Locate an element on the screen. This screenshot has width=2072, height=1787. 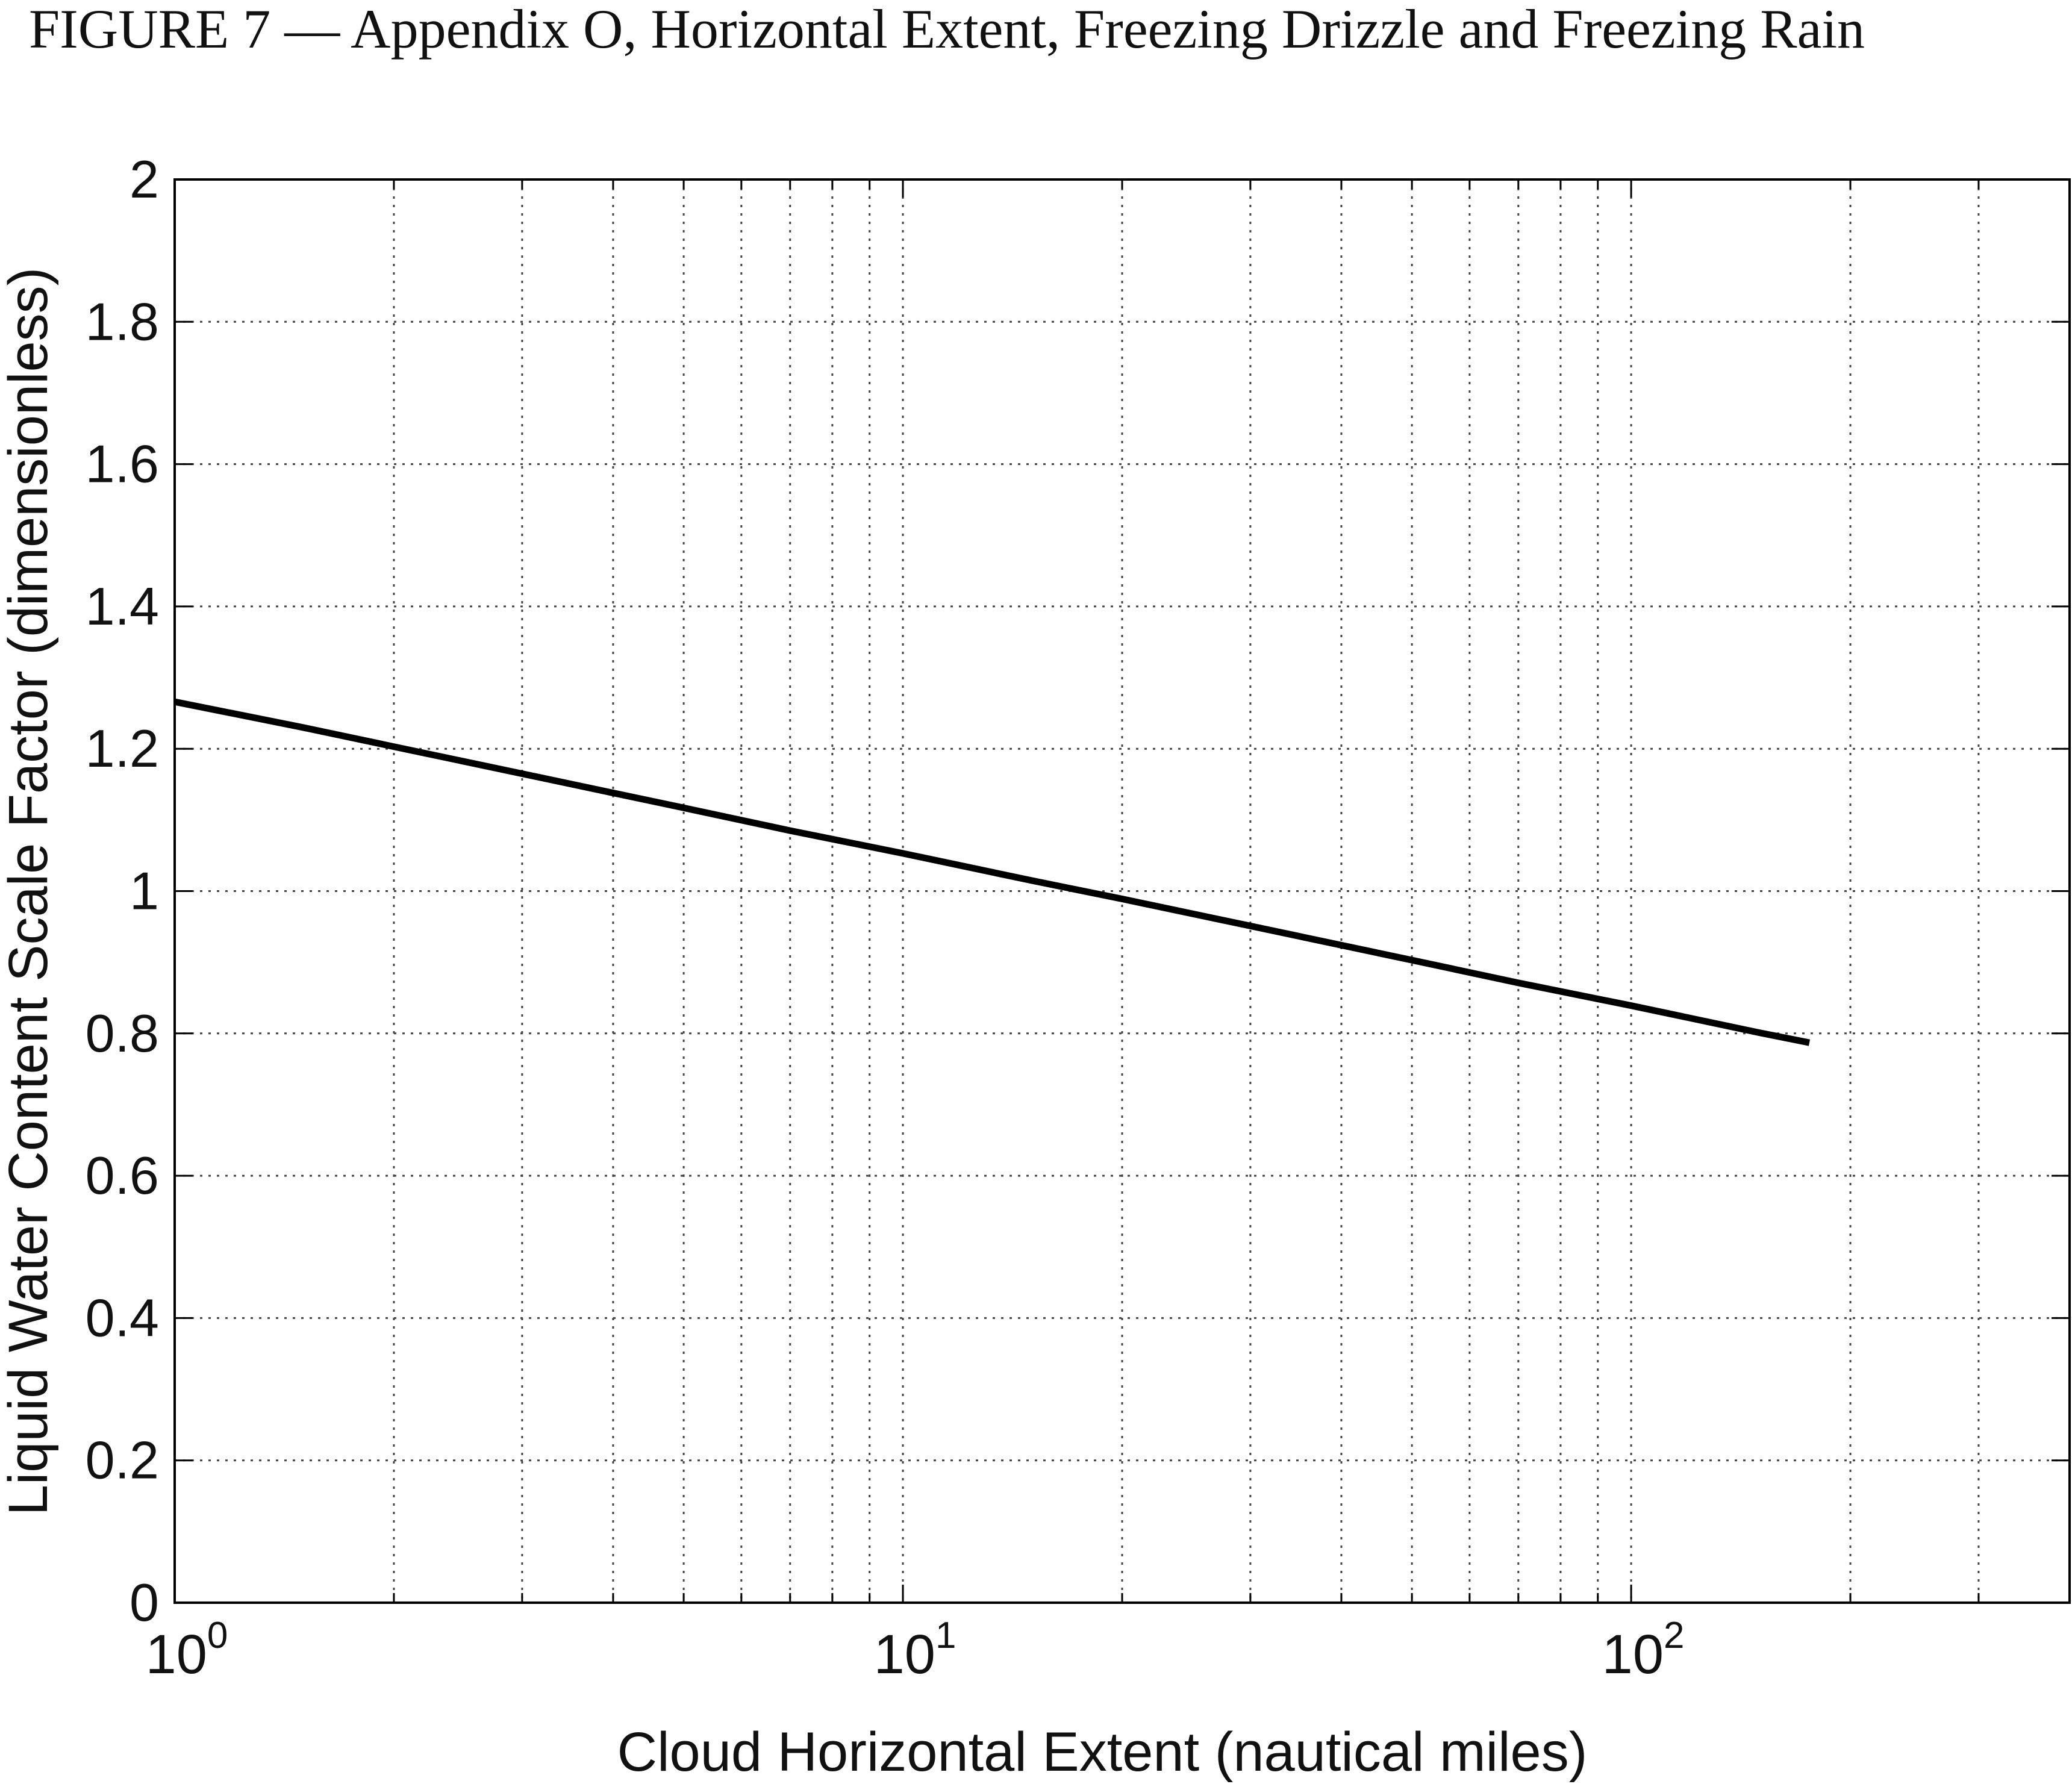
x-tick-label: 10¹ is located at coordinates (915, 1650).